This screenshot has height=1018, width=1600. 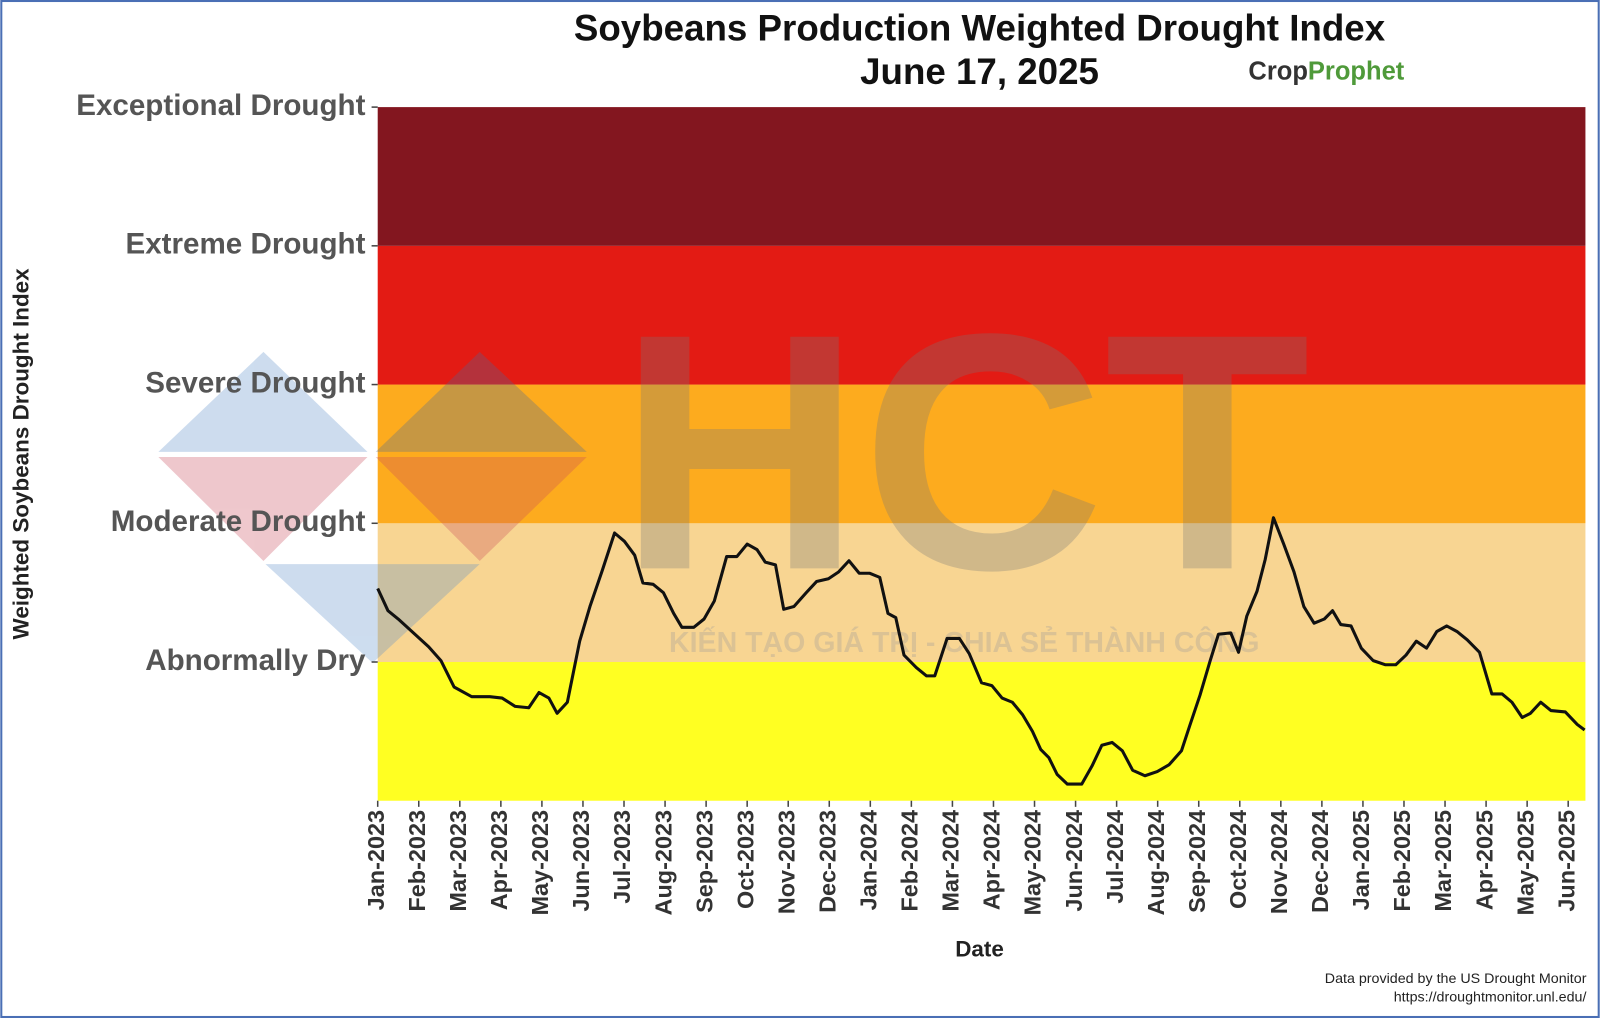 I want to click on x-tick-label: Nov-2023, so click(x=786, y=862).